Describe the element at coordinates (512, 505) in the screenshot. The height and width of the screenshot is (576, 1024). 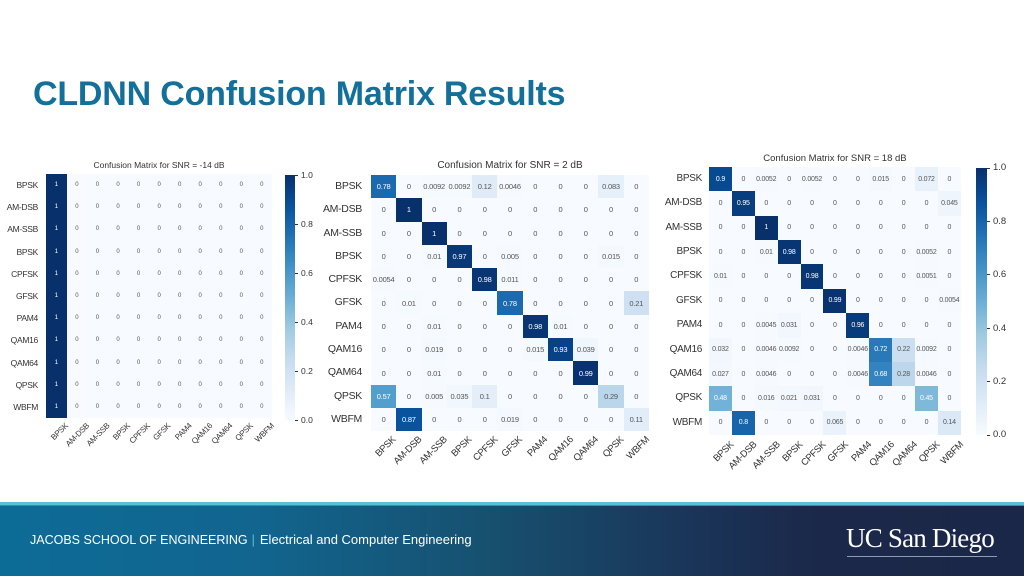
I see `footer-accent-line-inner` at that location.